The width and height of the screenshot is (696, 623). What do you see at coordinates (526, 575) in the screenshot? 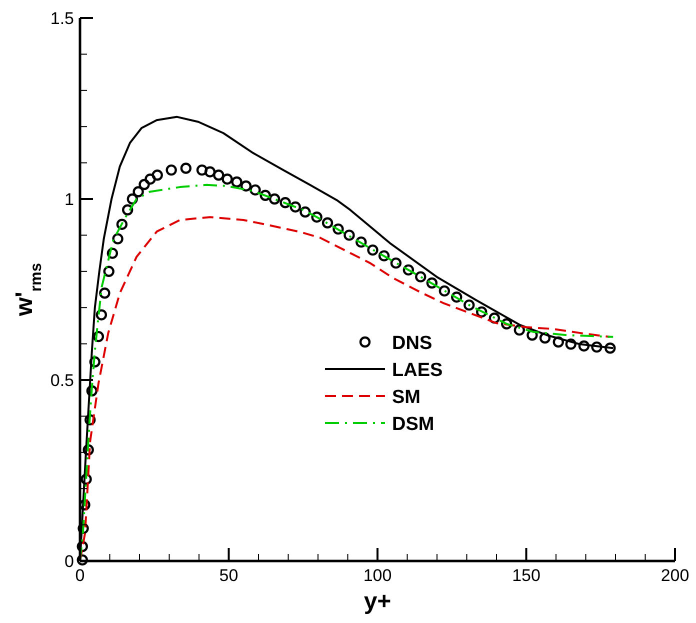
I see `x-tick-label: 150` at bounding box center [526, 575].